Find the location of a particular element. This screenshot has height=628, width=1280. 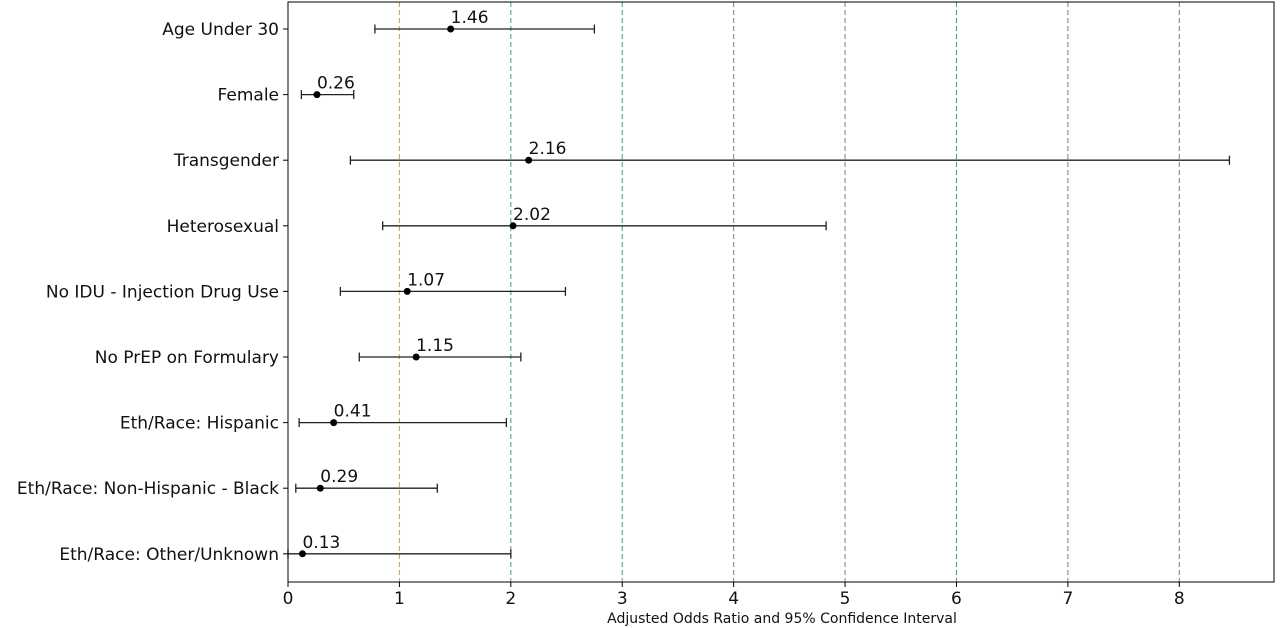

data-label: 1.46 is located at coordinates (470, 18).